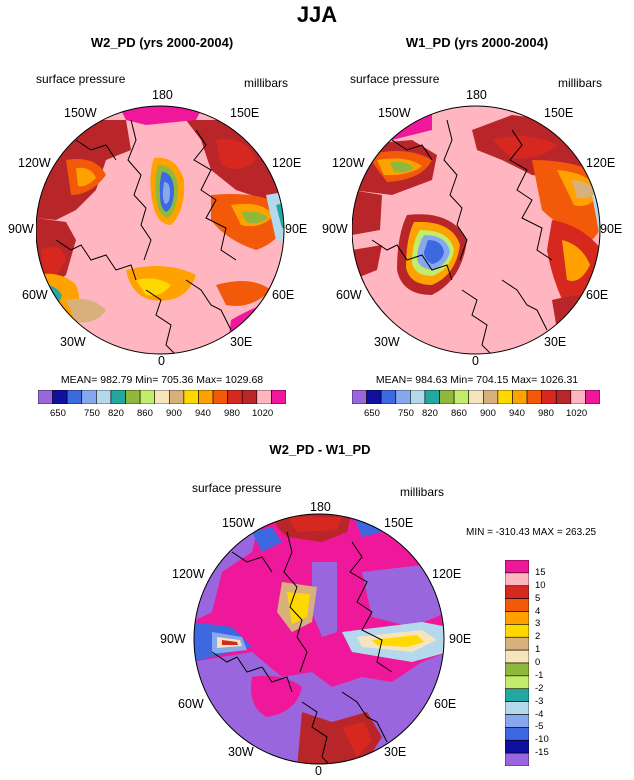 The image size is (634, 780). I want to click on colorbar-tick-label: 15, so click(540, 572).